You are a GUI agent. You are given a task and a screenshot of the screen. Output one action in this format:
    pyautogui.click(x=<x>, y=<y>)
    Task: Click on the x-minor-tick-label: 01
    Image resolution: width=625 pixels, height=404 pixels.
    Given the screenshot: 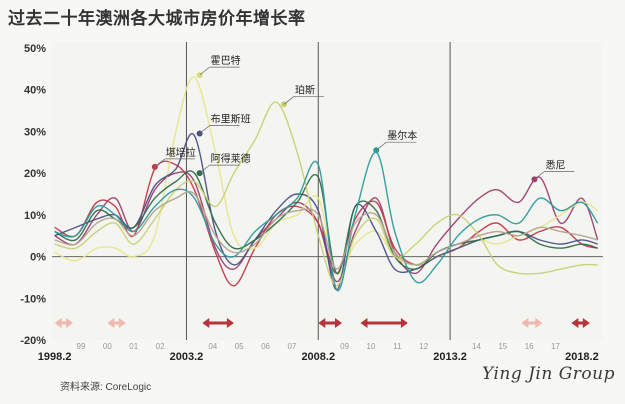 What is the action you would take?
    pyautogui.click(x=133, y=346)
    